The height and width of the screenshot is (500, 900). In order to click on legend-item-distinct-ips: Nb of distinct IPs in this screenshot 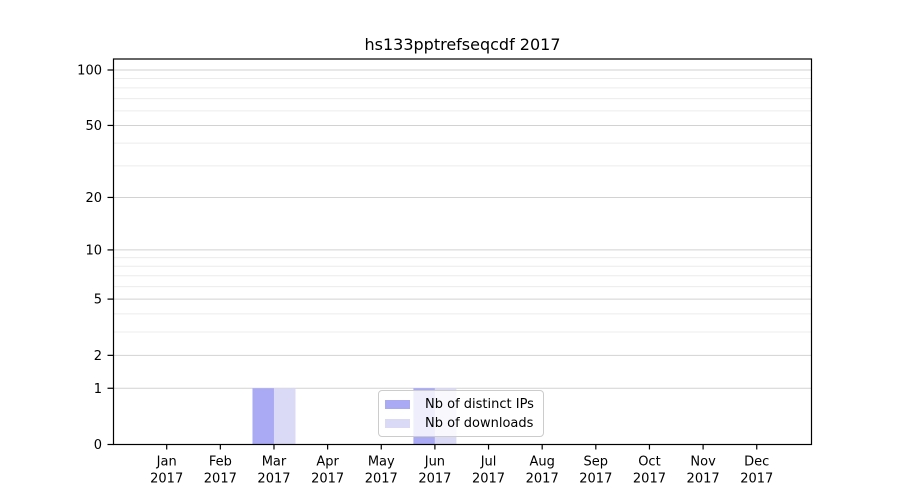, I will do `click(461, 404)`.